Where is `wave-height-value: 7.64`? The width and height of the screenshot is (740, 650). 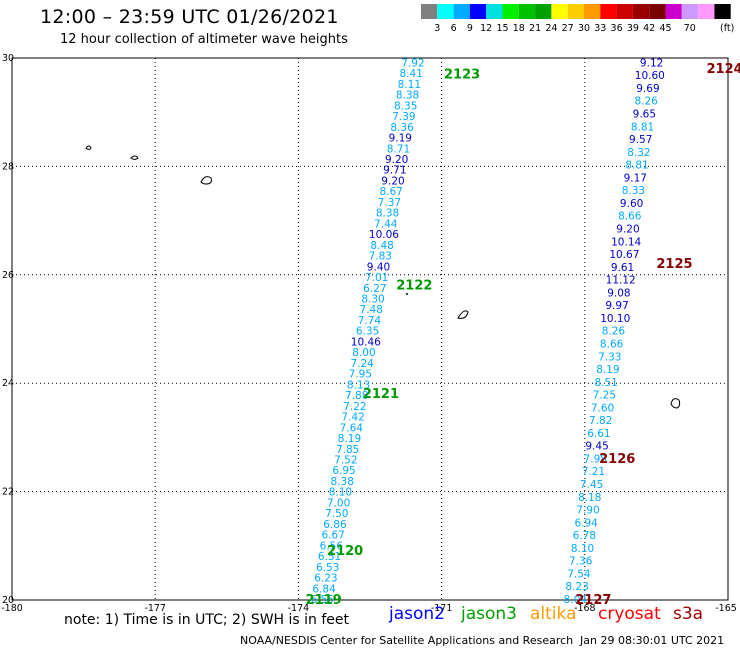
wave-height-value: 7.64 is located at coordinates (352, 428).